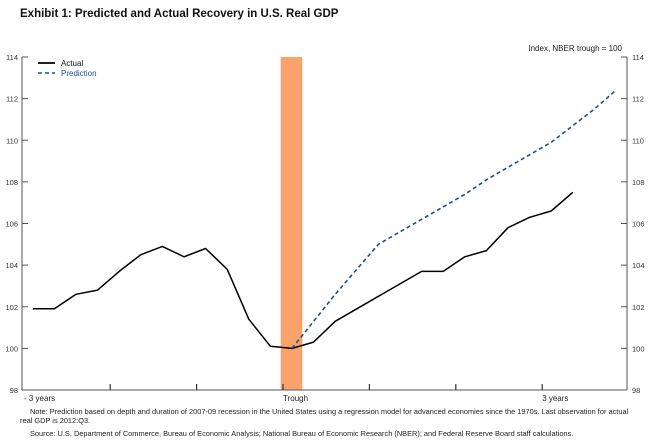  What do you see at coordinates (638, 140) in the screenshot?
I see `right-y-tick-label: 110` at bounding box center [638, 140].